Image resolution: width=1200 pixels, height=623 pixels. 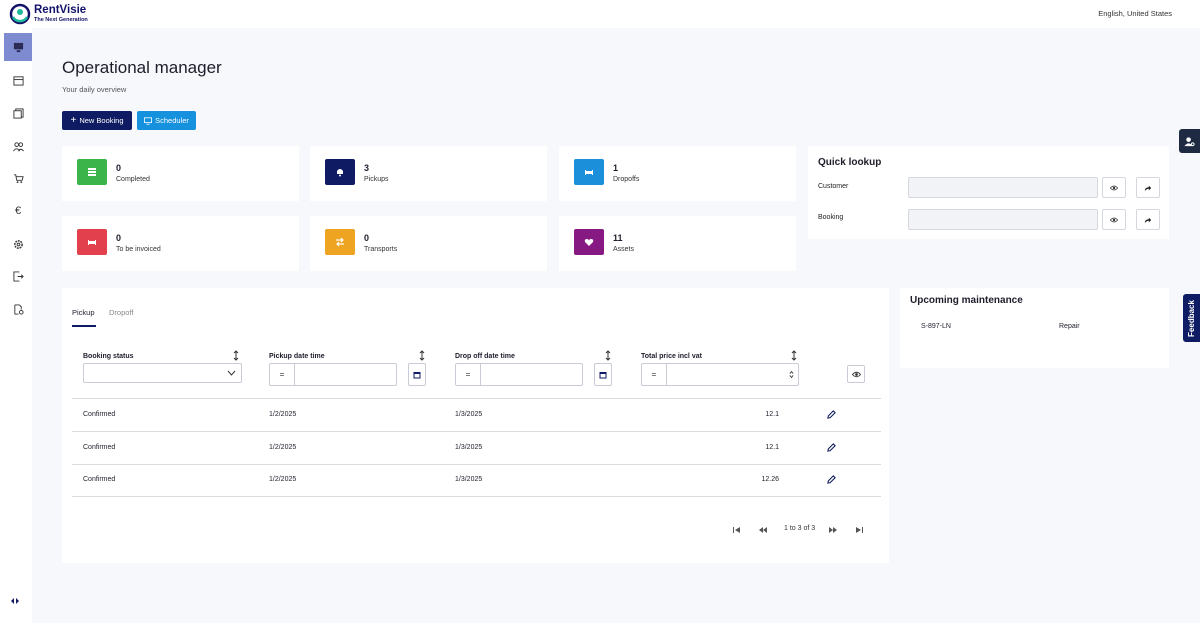 What do you see at coordinates (18, 276) in the screenshot?
I see `sidebar-item-logout` at bounding box center [18, 276].